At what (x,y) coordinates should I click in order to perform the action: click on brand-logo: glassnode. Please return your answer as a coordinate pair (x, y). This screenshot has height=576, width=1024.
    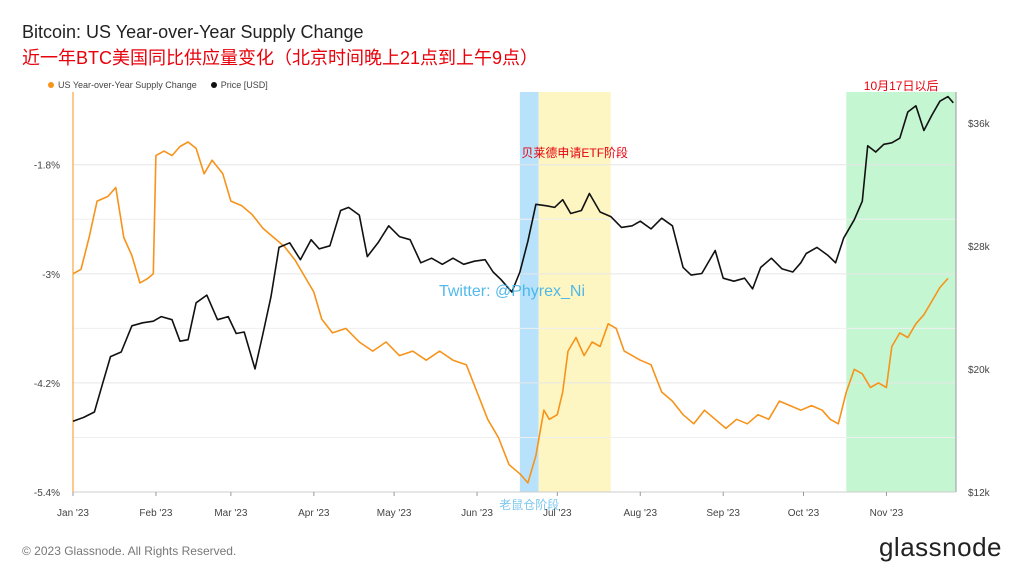
    Looking at the image, I should click on (940, 547).